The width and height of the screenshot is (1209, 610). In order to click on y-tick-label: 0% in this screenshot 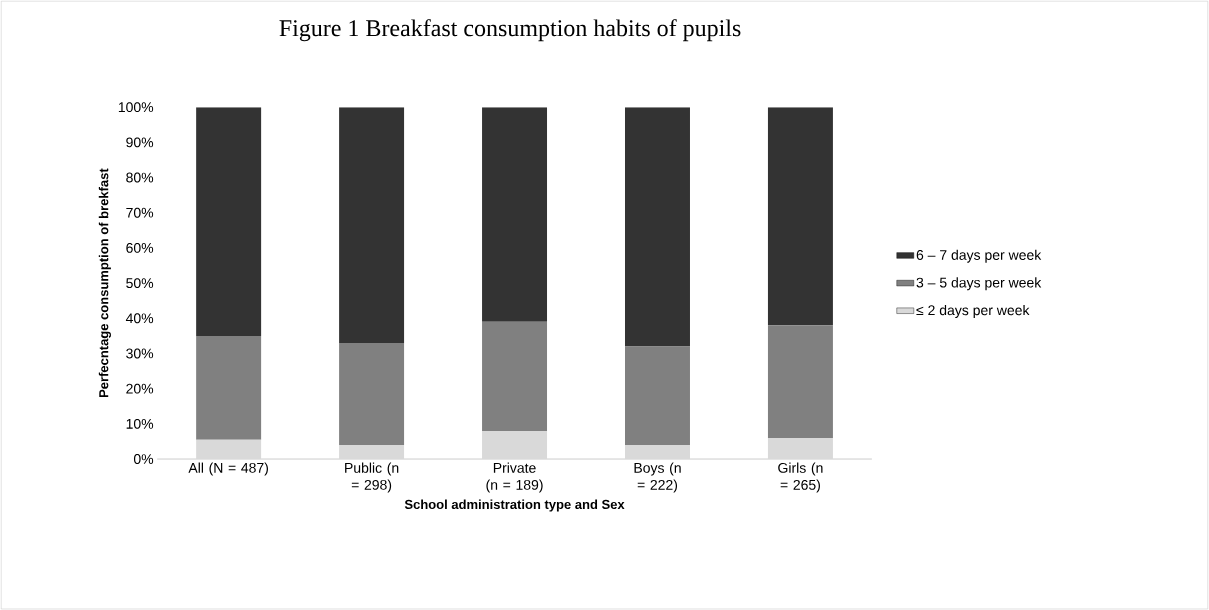, I will do `click(143, 458)`.